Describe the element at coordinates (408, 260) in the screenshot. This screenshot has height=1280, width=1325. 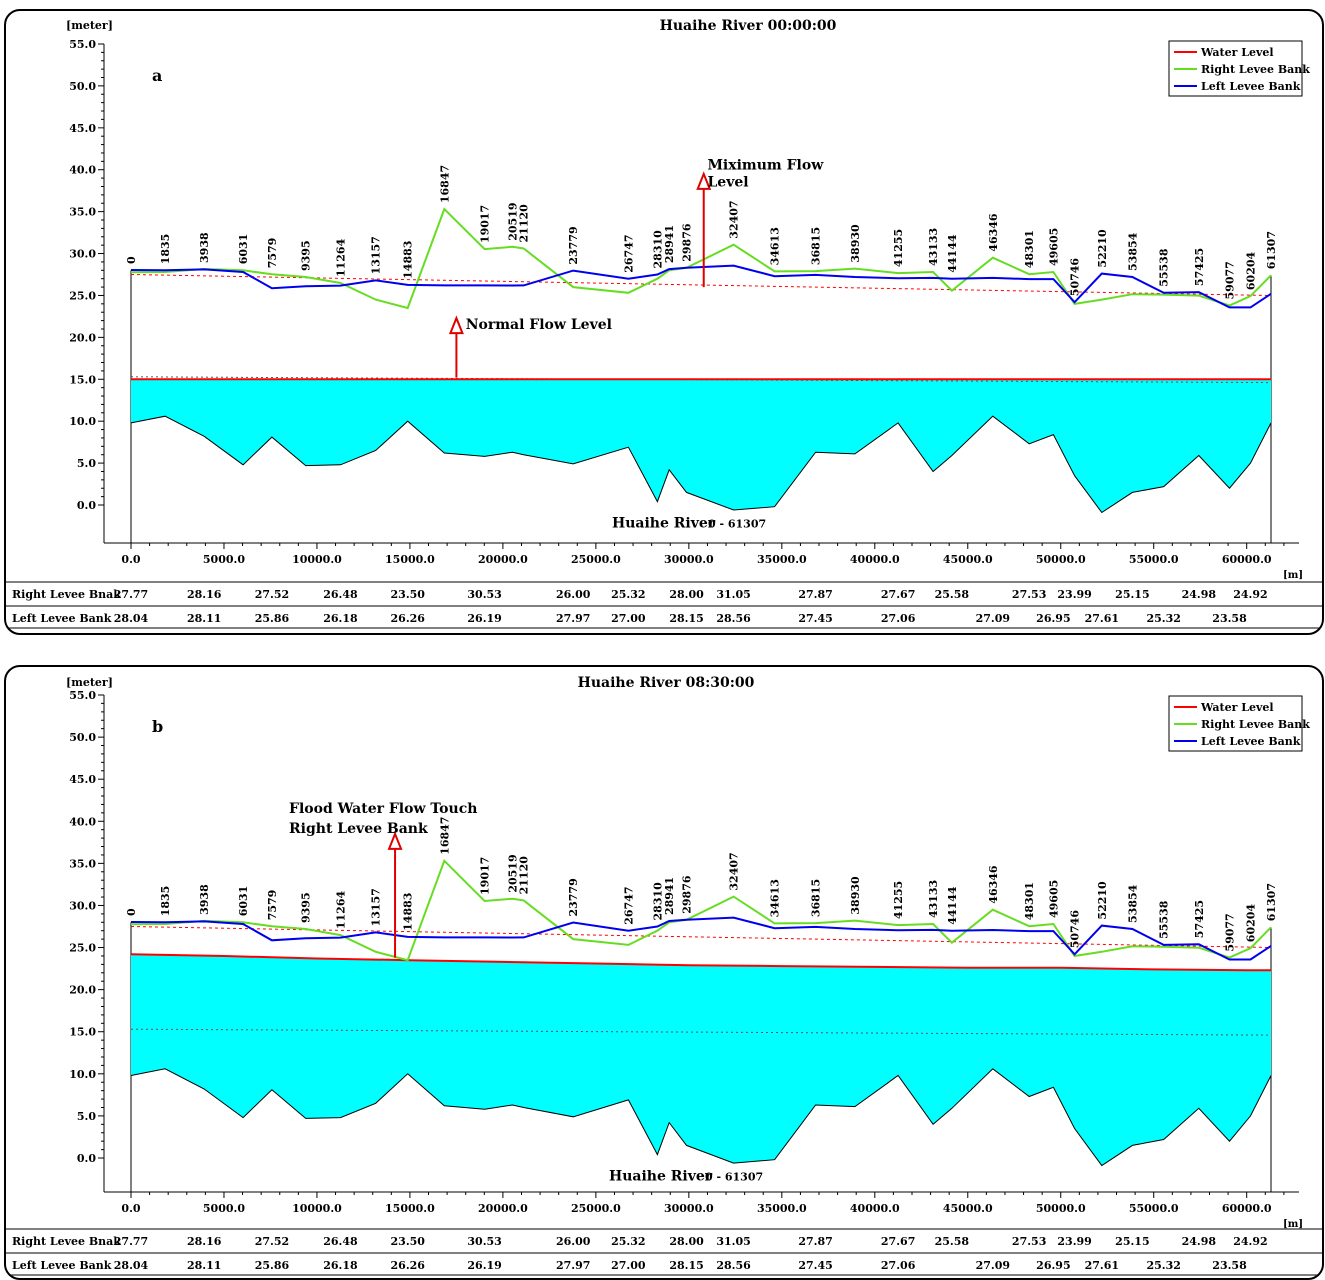
I see `chainage-label: 14883` at that location.